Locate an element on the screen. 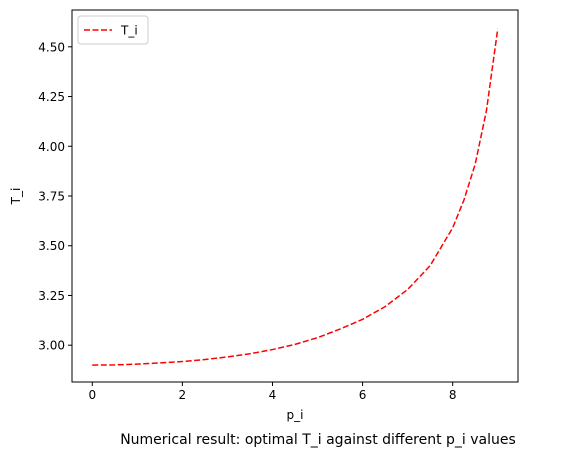 Image resolution: width=576 pixels, height=459 pixels. x-axis-label: p_i is located at coordinates (295, 415).